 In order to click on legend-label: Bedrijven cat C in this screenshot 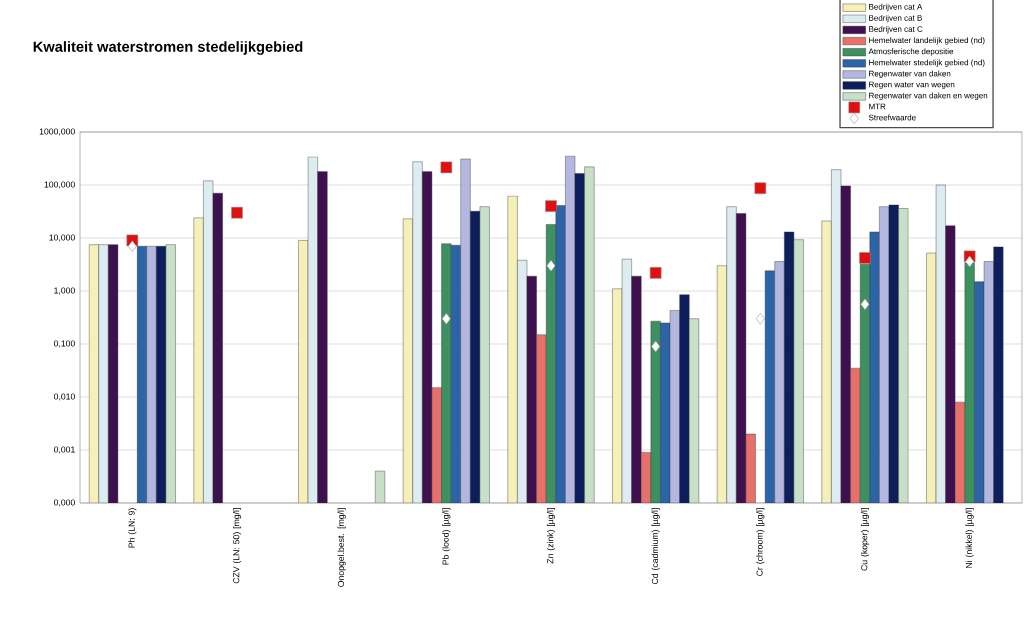, I will do `click(896, 30)`.